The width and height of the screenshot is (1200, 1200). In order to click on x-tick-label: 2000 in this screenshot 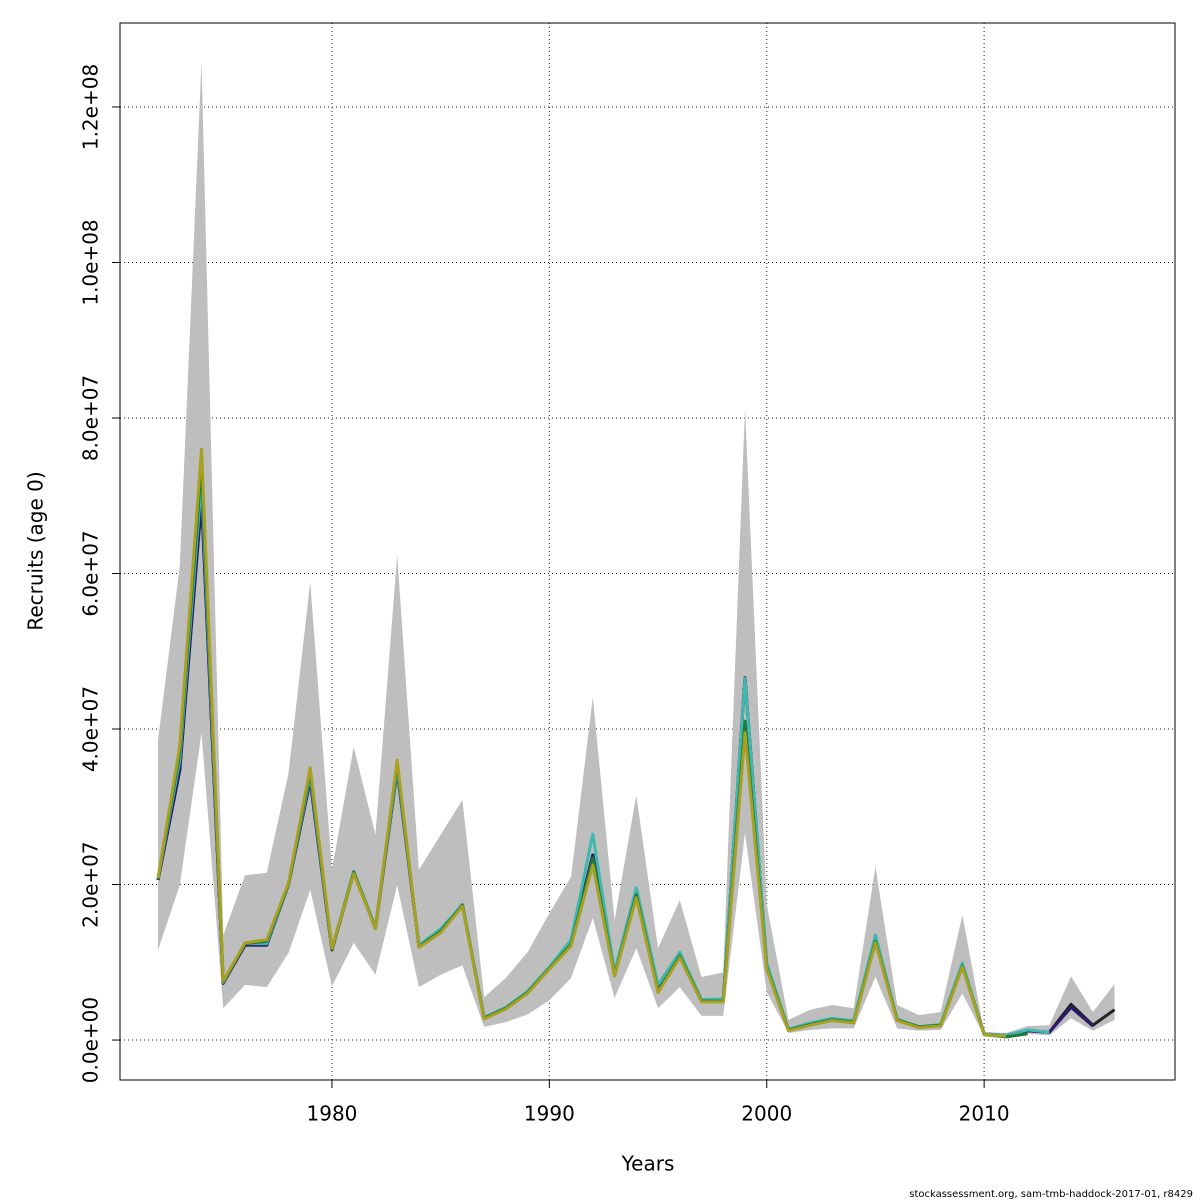, I will do `click(766, 1114)`.